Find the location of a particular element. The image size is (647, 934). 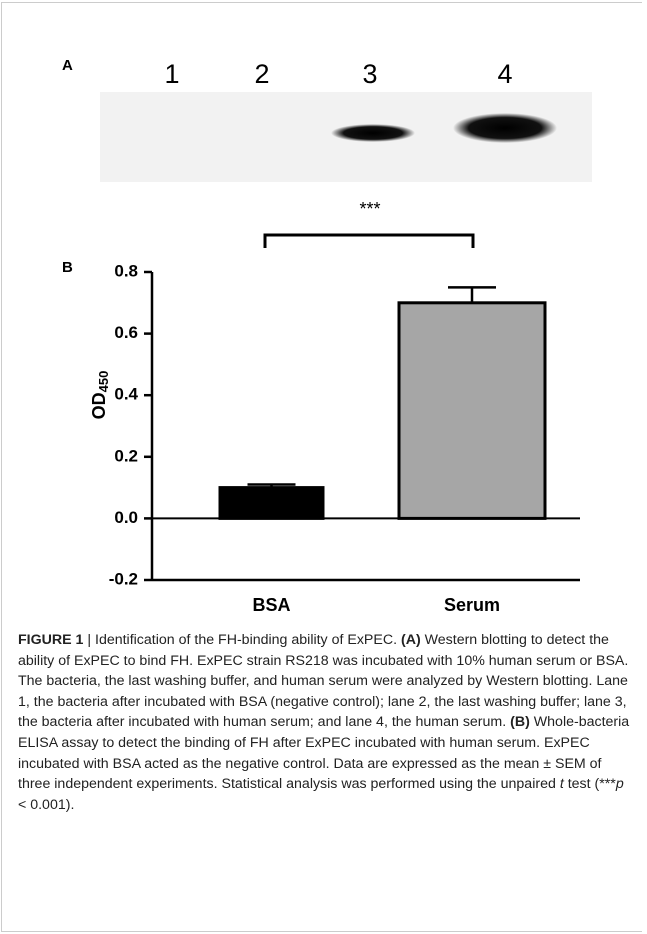

x-tick-label: BSA is located at coordinates (271, 605).